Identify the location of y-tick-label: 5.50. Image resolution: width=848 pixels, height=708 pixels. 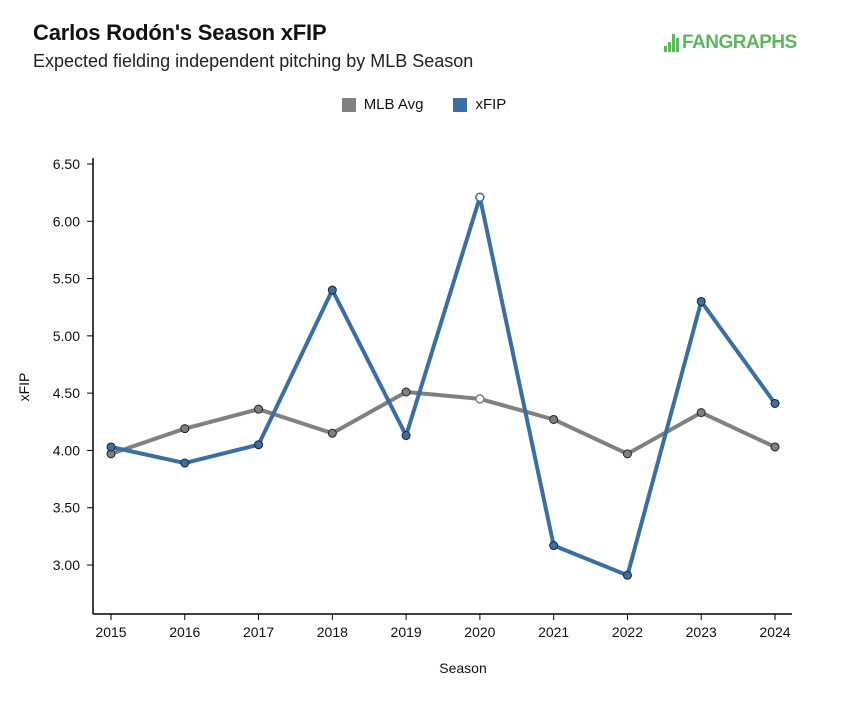
(66, 279).